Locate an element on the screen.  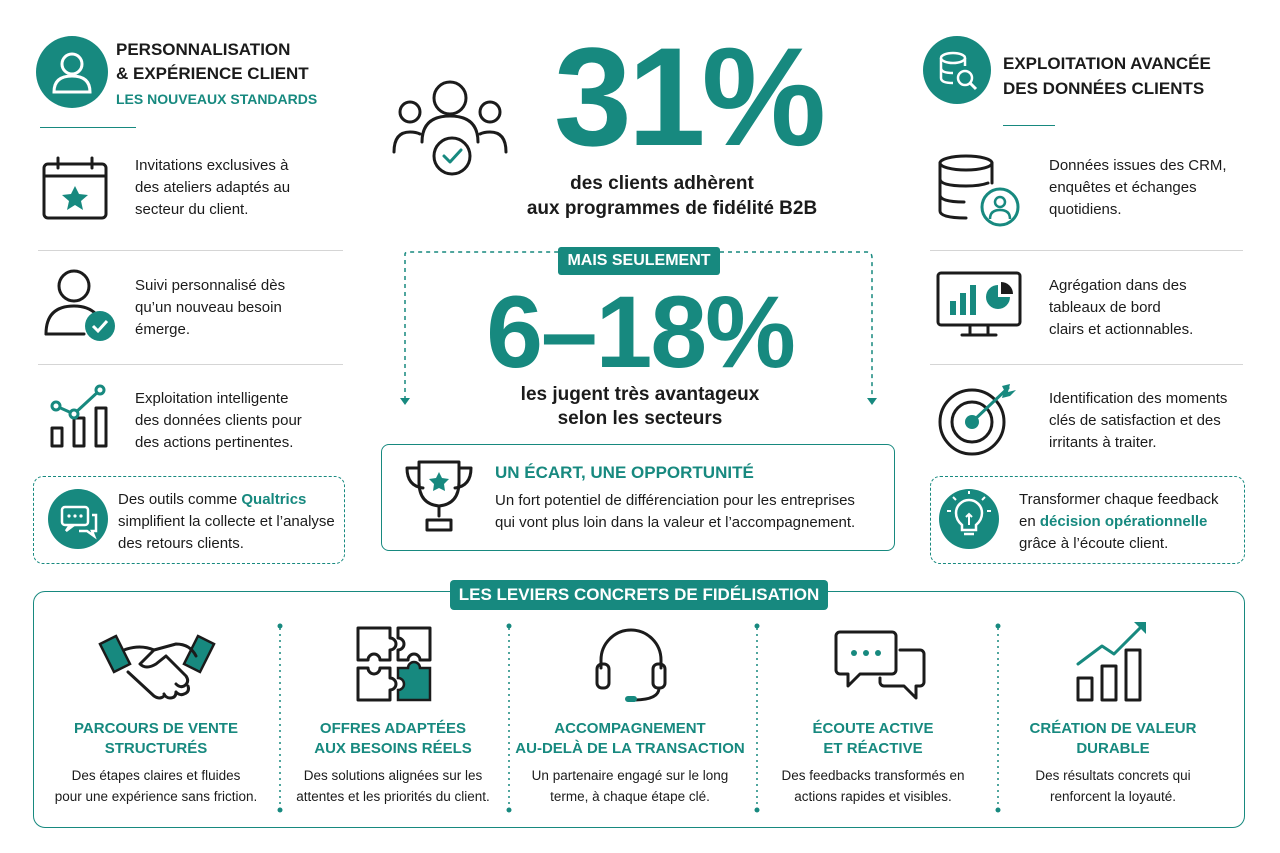
dashed-bracket is located at coordinates (638, 328).